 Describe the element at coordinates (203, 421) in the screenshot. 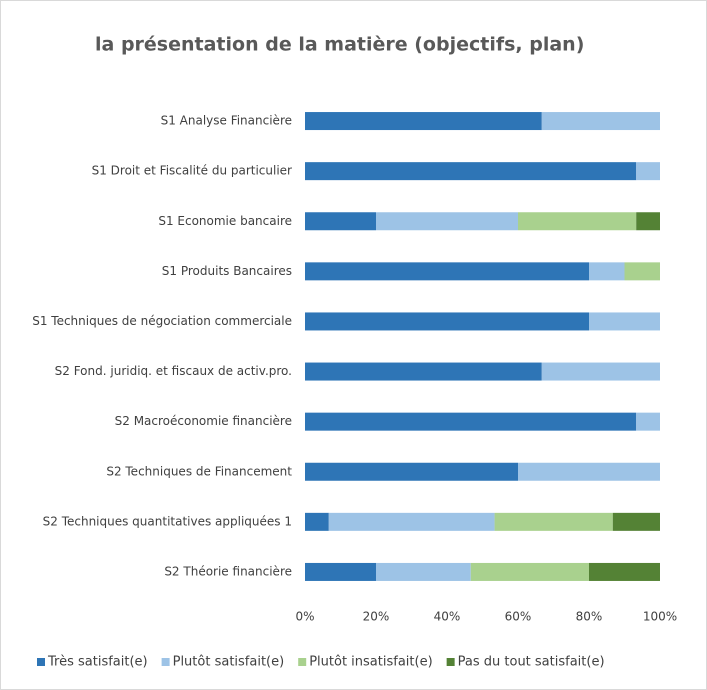

I see `y-tick-label: S2 Macroéconomie financière` at that location.